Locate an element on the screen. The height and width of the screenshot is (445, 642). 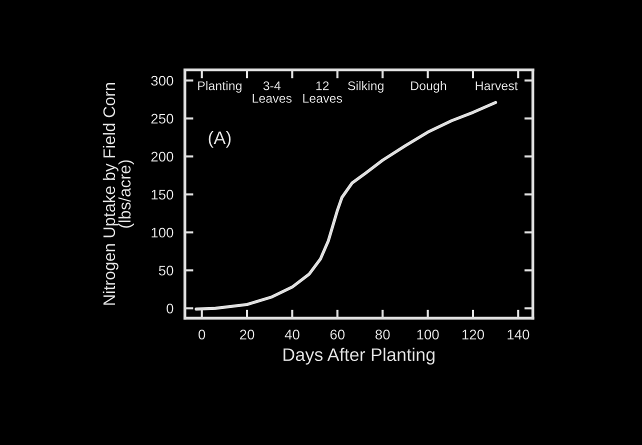
y-tick-label: 300 is located at coordinates (162, 81).